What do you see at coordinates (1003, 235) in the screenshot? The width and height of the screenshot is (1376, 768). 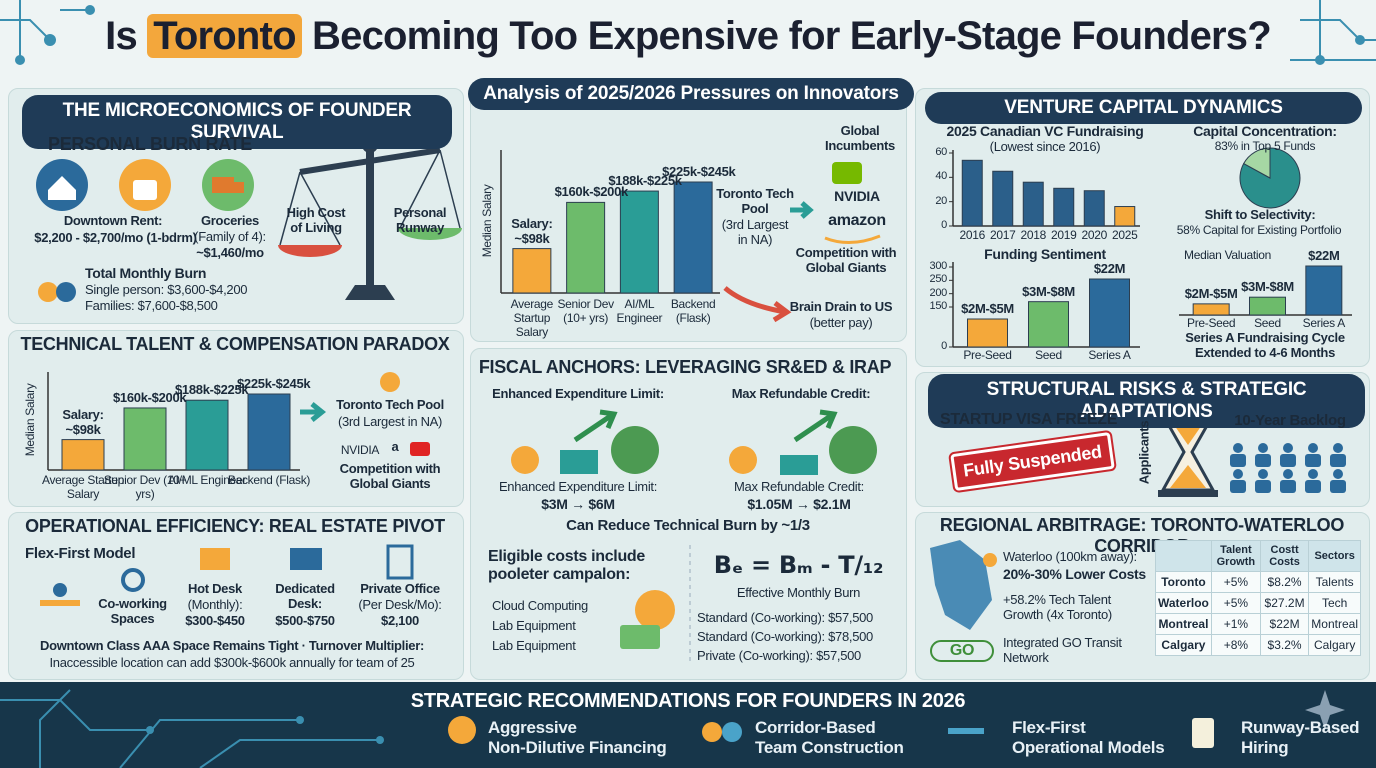 I see `x-tick-label: 2017` at bounding box center [1003, 235].